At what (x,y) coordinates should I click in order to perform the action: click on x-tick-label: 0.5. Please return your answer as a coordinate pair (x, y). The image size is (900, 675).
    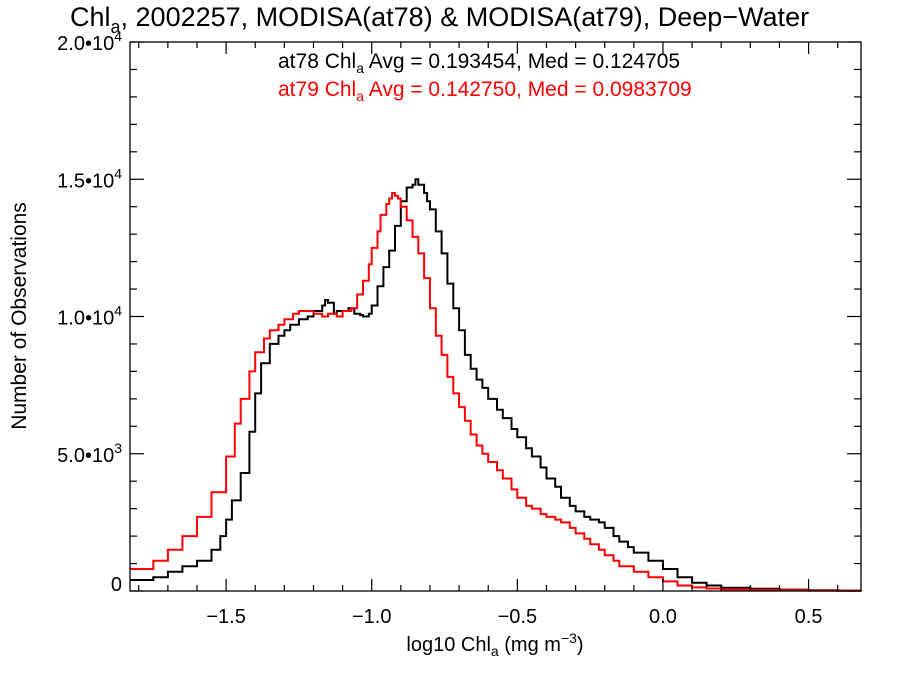
    Looking at the image, I should click on (809, 617).